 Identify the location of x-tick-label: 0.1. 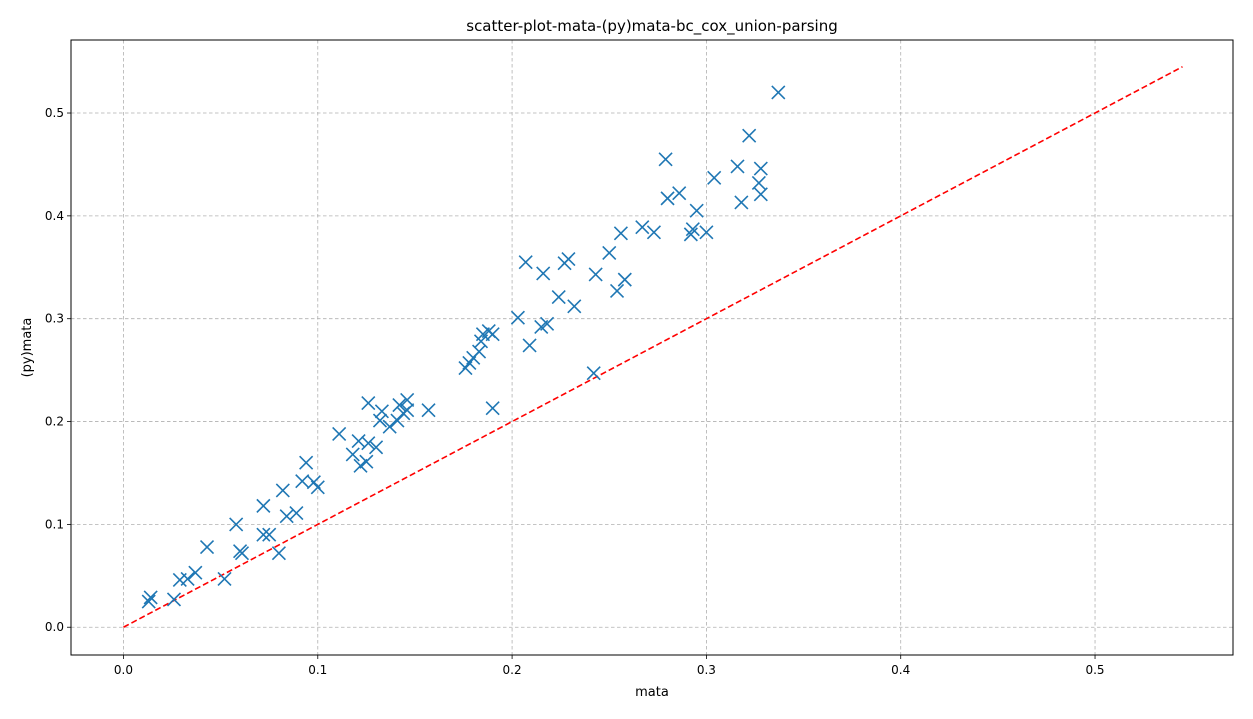
(317, 670).